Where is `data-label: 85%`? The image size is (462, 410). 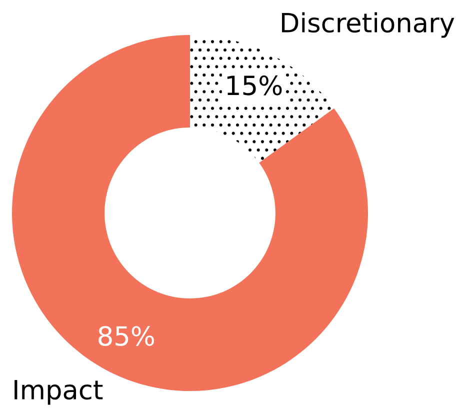 data-label: 85% is located at coordinates (126, 336).